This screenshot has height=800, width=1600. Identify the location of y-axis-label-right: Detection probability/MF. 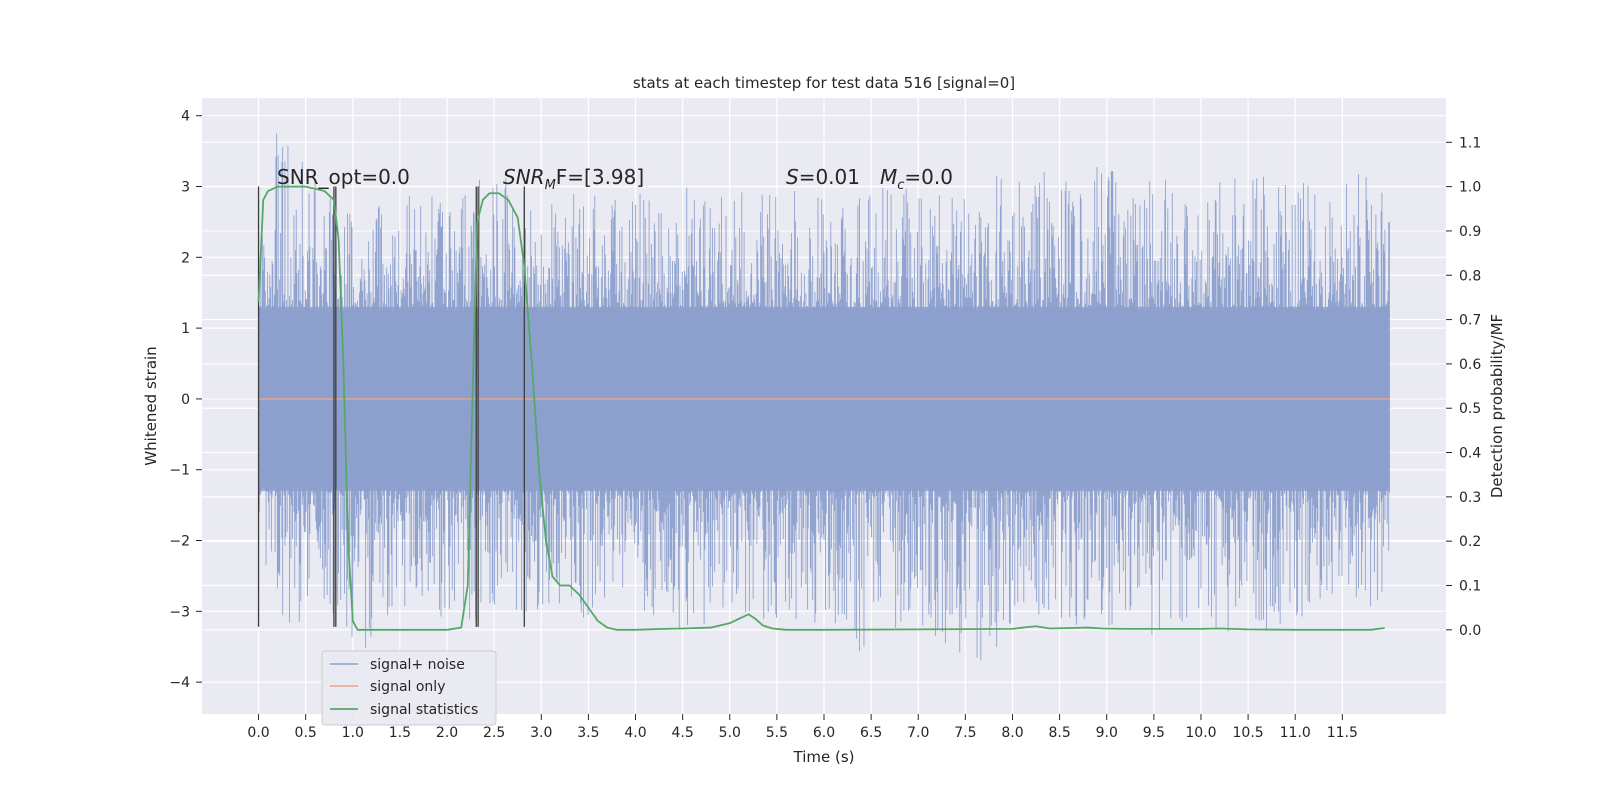
(1497, 406).